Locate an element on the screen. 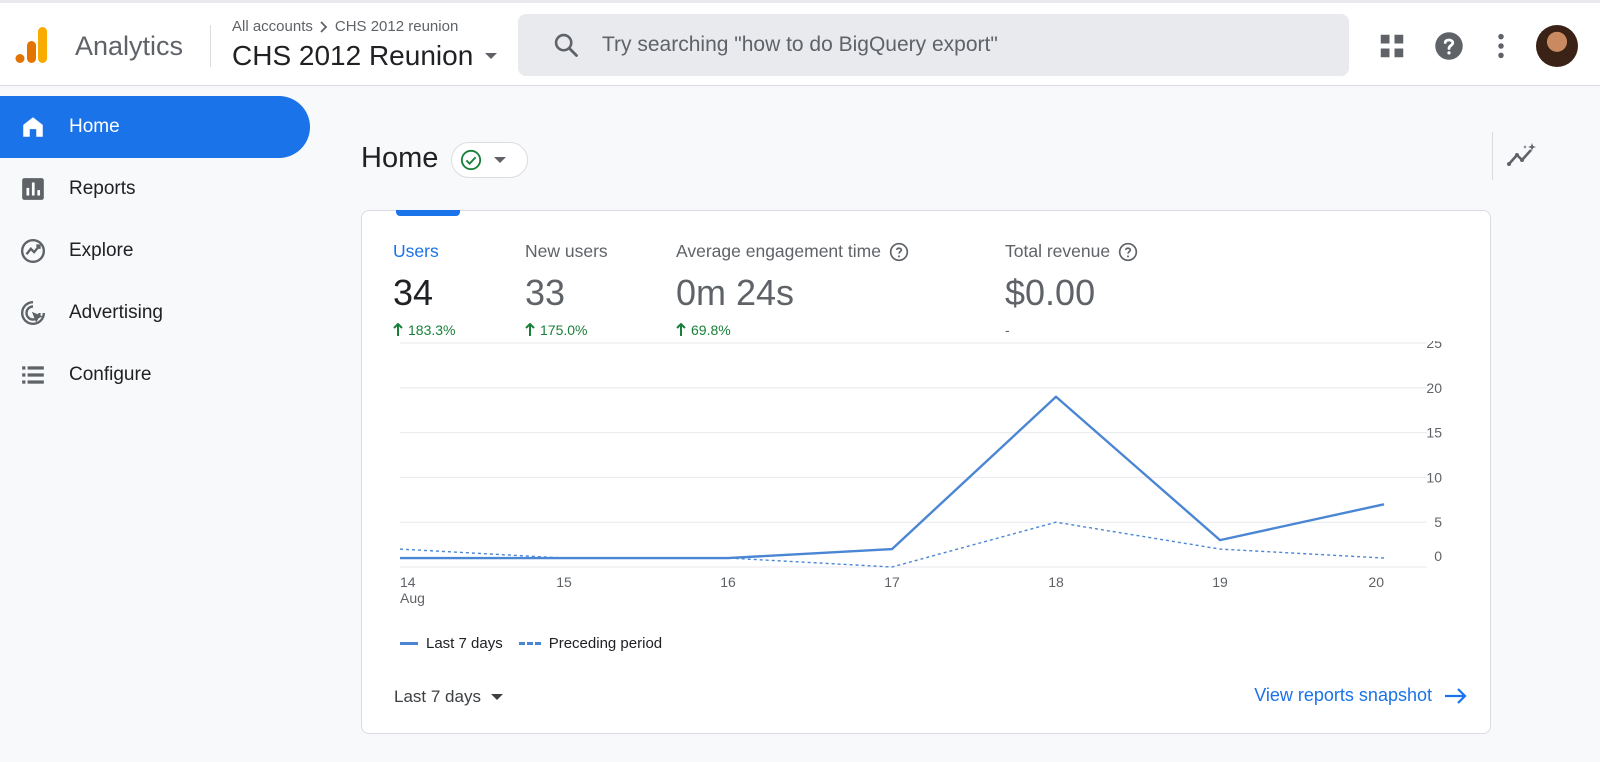  sidebar-item-label: Advertising is located at coordinates (116, 312).